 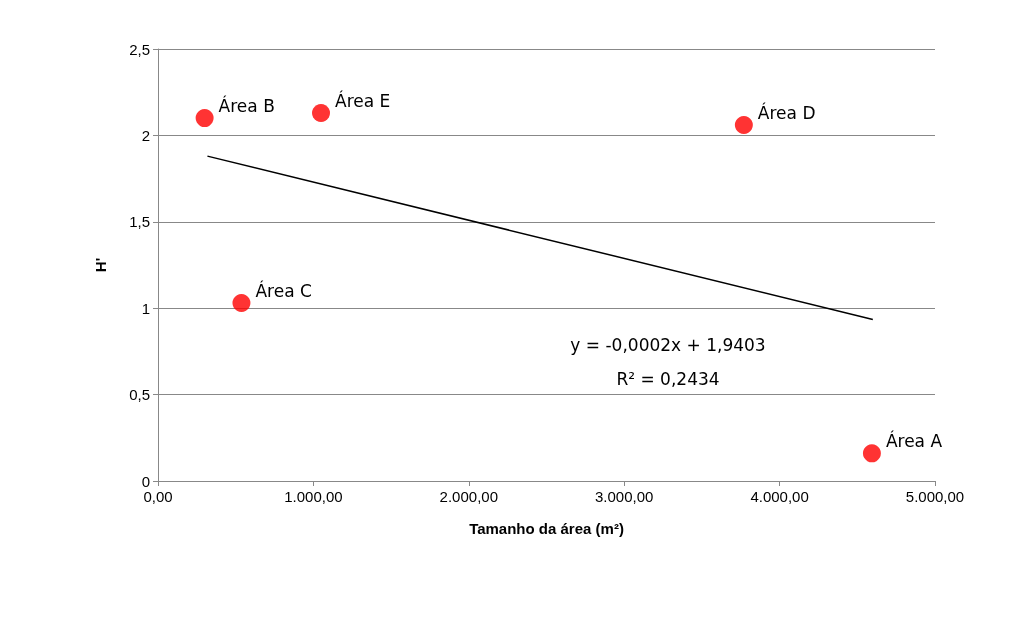 I want to click on annotation: Área C, so click(x=283, y=291).